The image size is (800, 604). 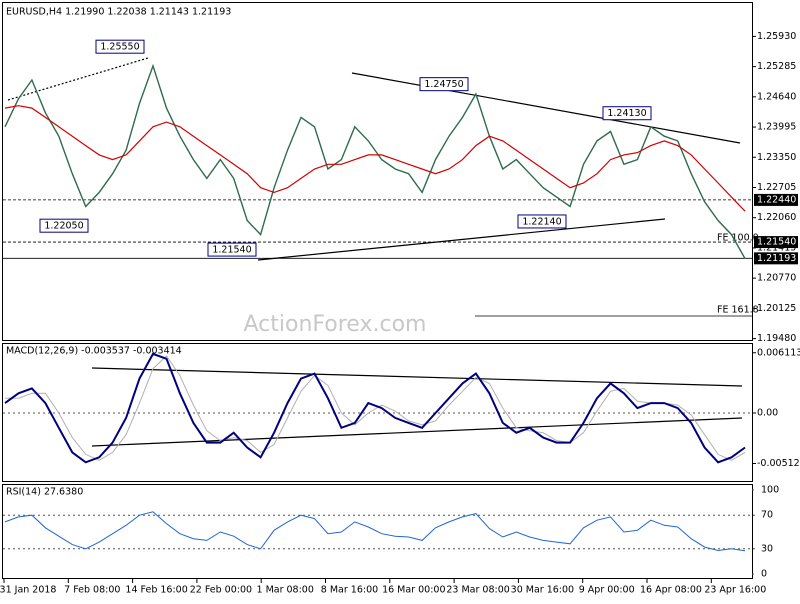 I want to click on fib-label: FE 161.8, so click(x=738, y=310).